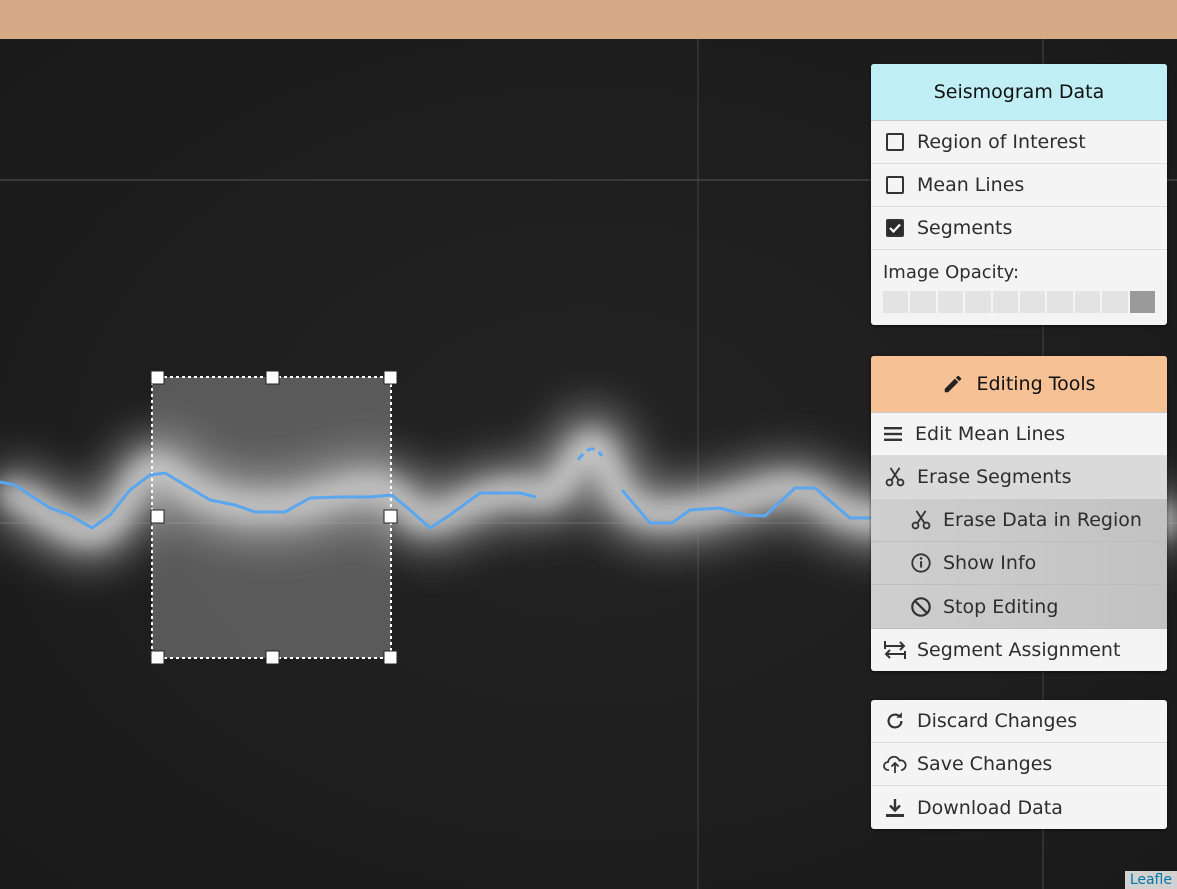 This screenshot has width=1177, height=889. I want to click on save-changes-label: Save Changes, so click(985, 764).